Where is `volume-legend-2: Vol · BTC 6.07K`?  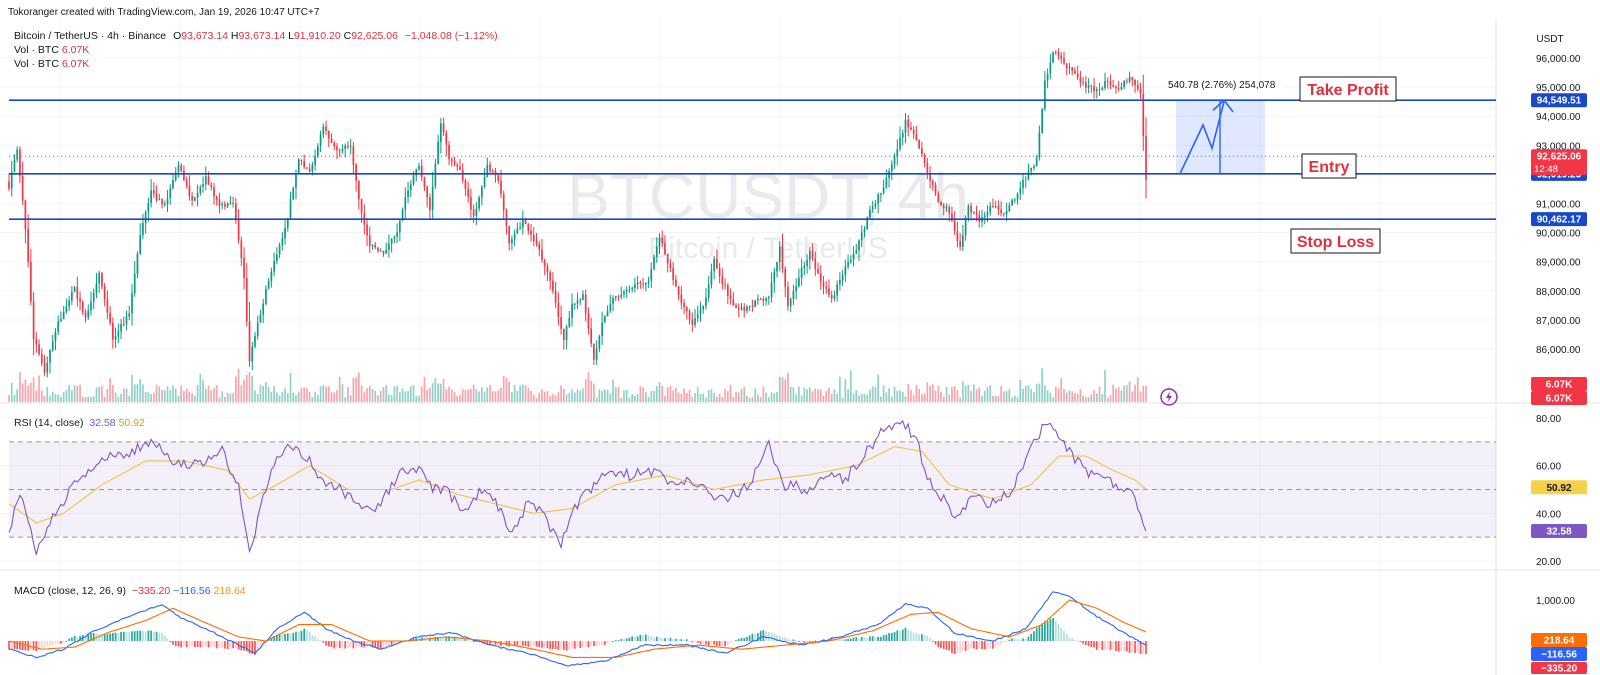 volume-legend-2: Vol · BTC 6.07K is located at coordinates (51, 64).